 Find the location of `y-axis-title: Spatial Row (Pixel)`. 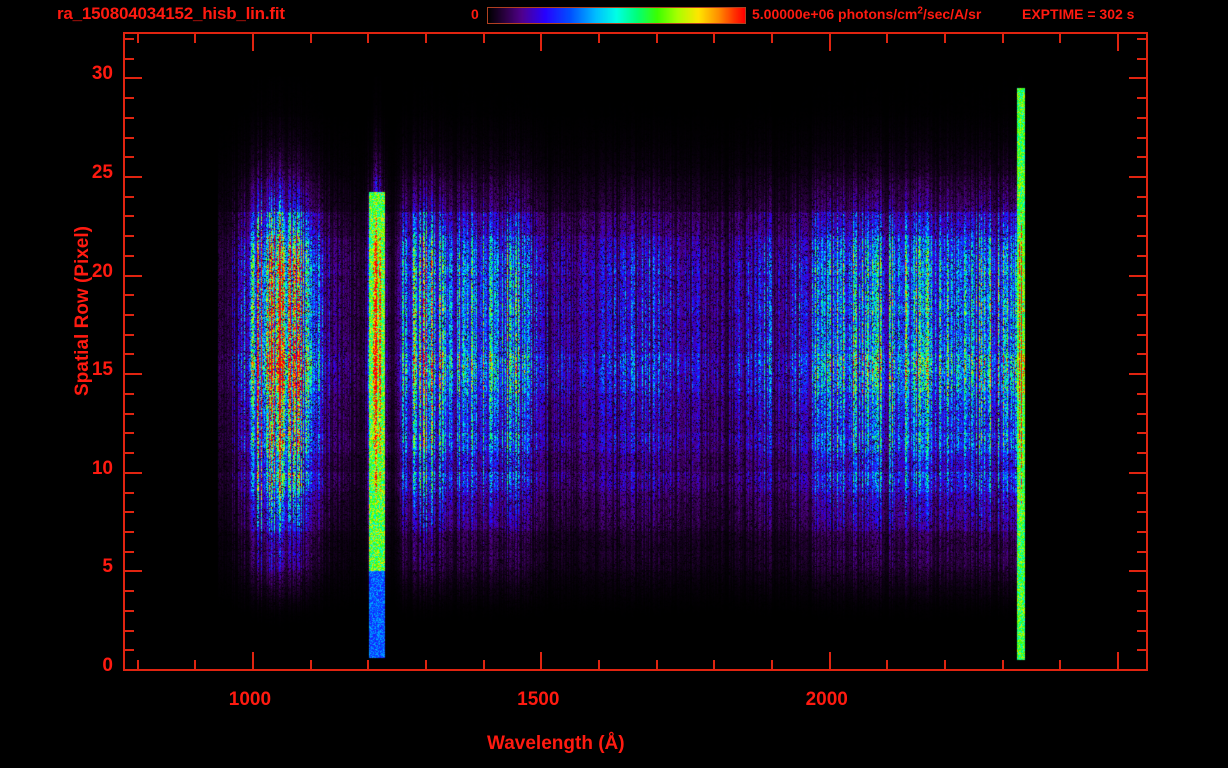

y-axis-title: Spatial Row (Pixel) is located at coordinates (82, 311).